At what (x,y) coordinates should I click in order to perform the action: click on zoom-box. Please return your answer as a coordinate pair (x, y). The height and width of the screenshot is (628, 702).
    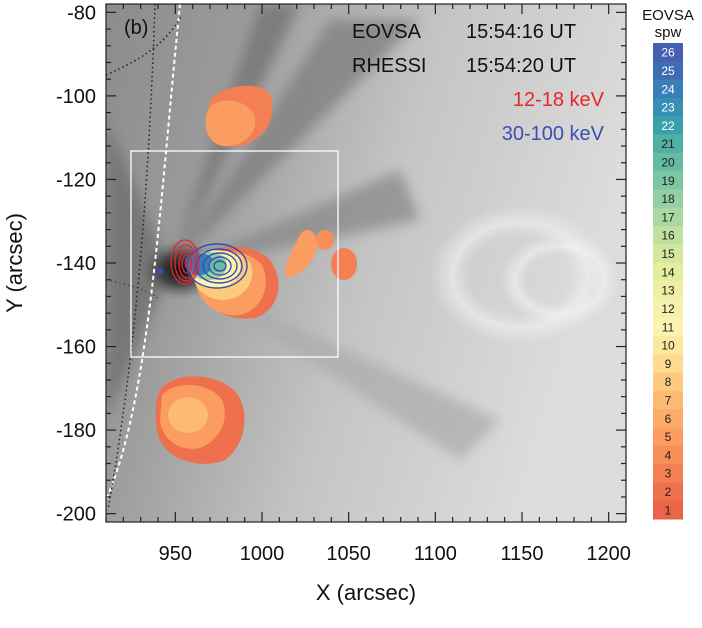
    Looking at the image, I should click on (234, 254).